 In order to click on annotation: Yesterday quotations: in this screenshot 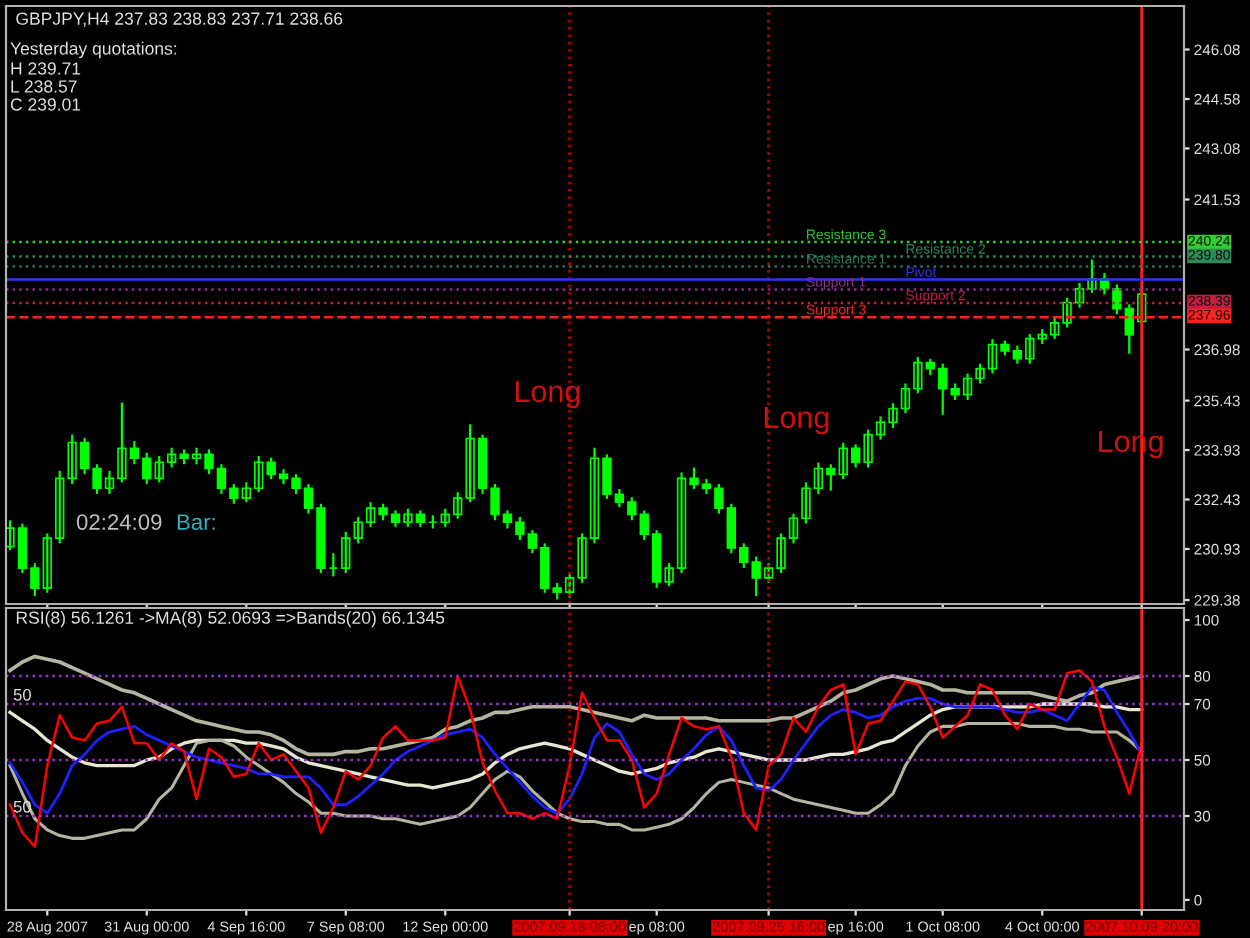, I will do `click(93, 50)`.